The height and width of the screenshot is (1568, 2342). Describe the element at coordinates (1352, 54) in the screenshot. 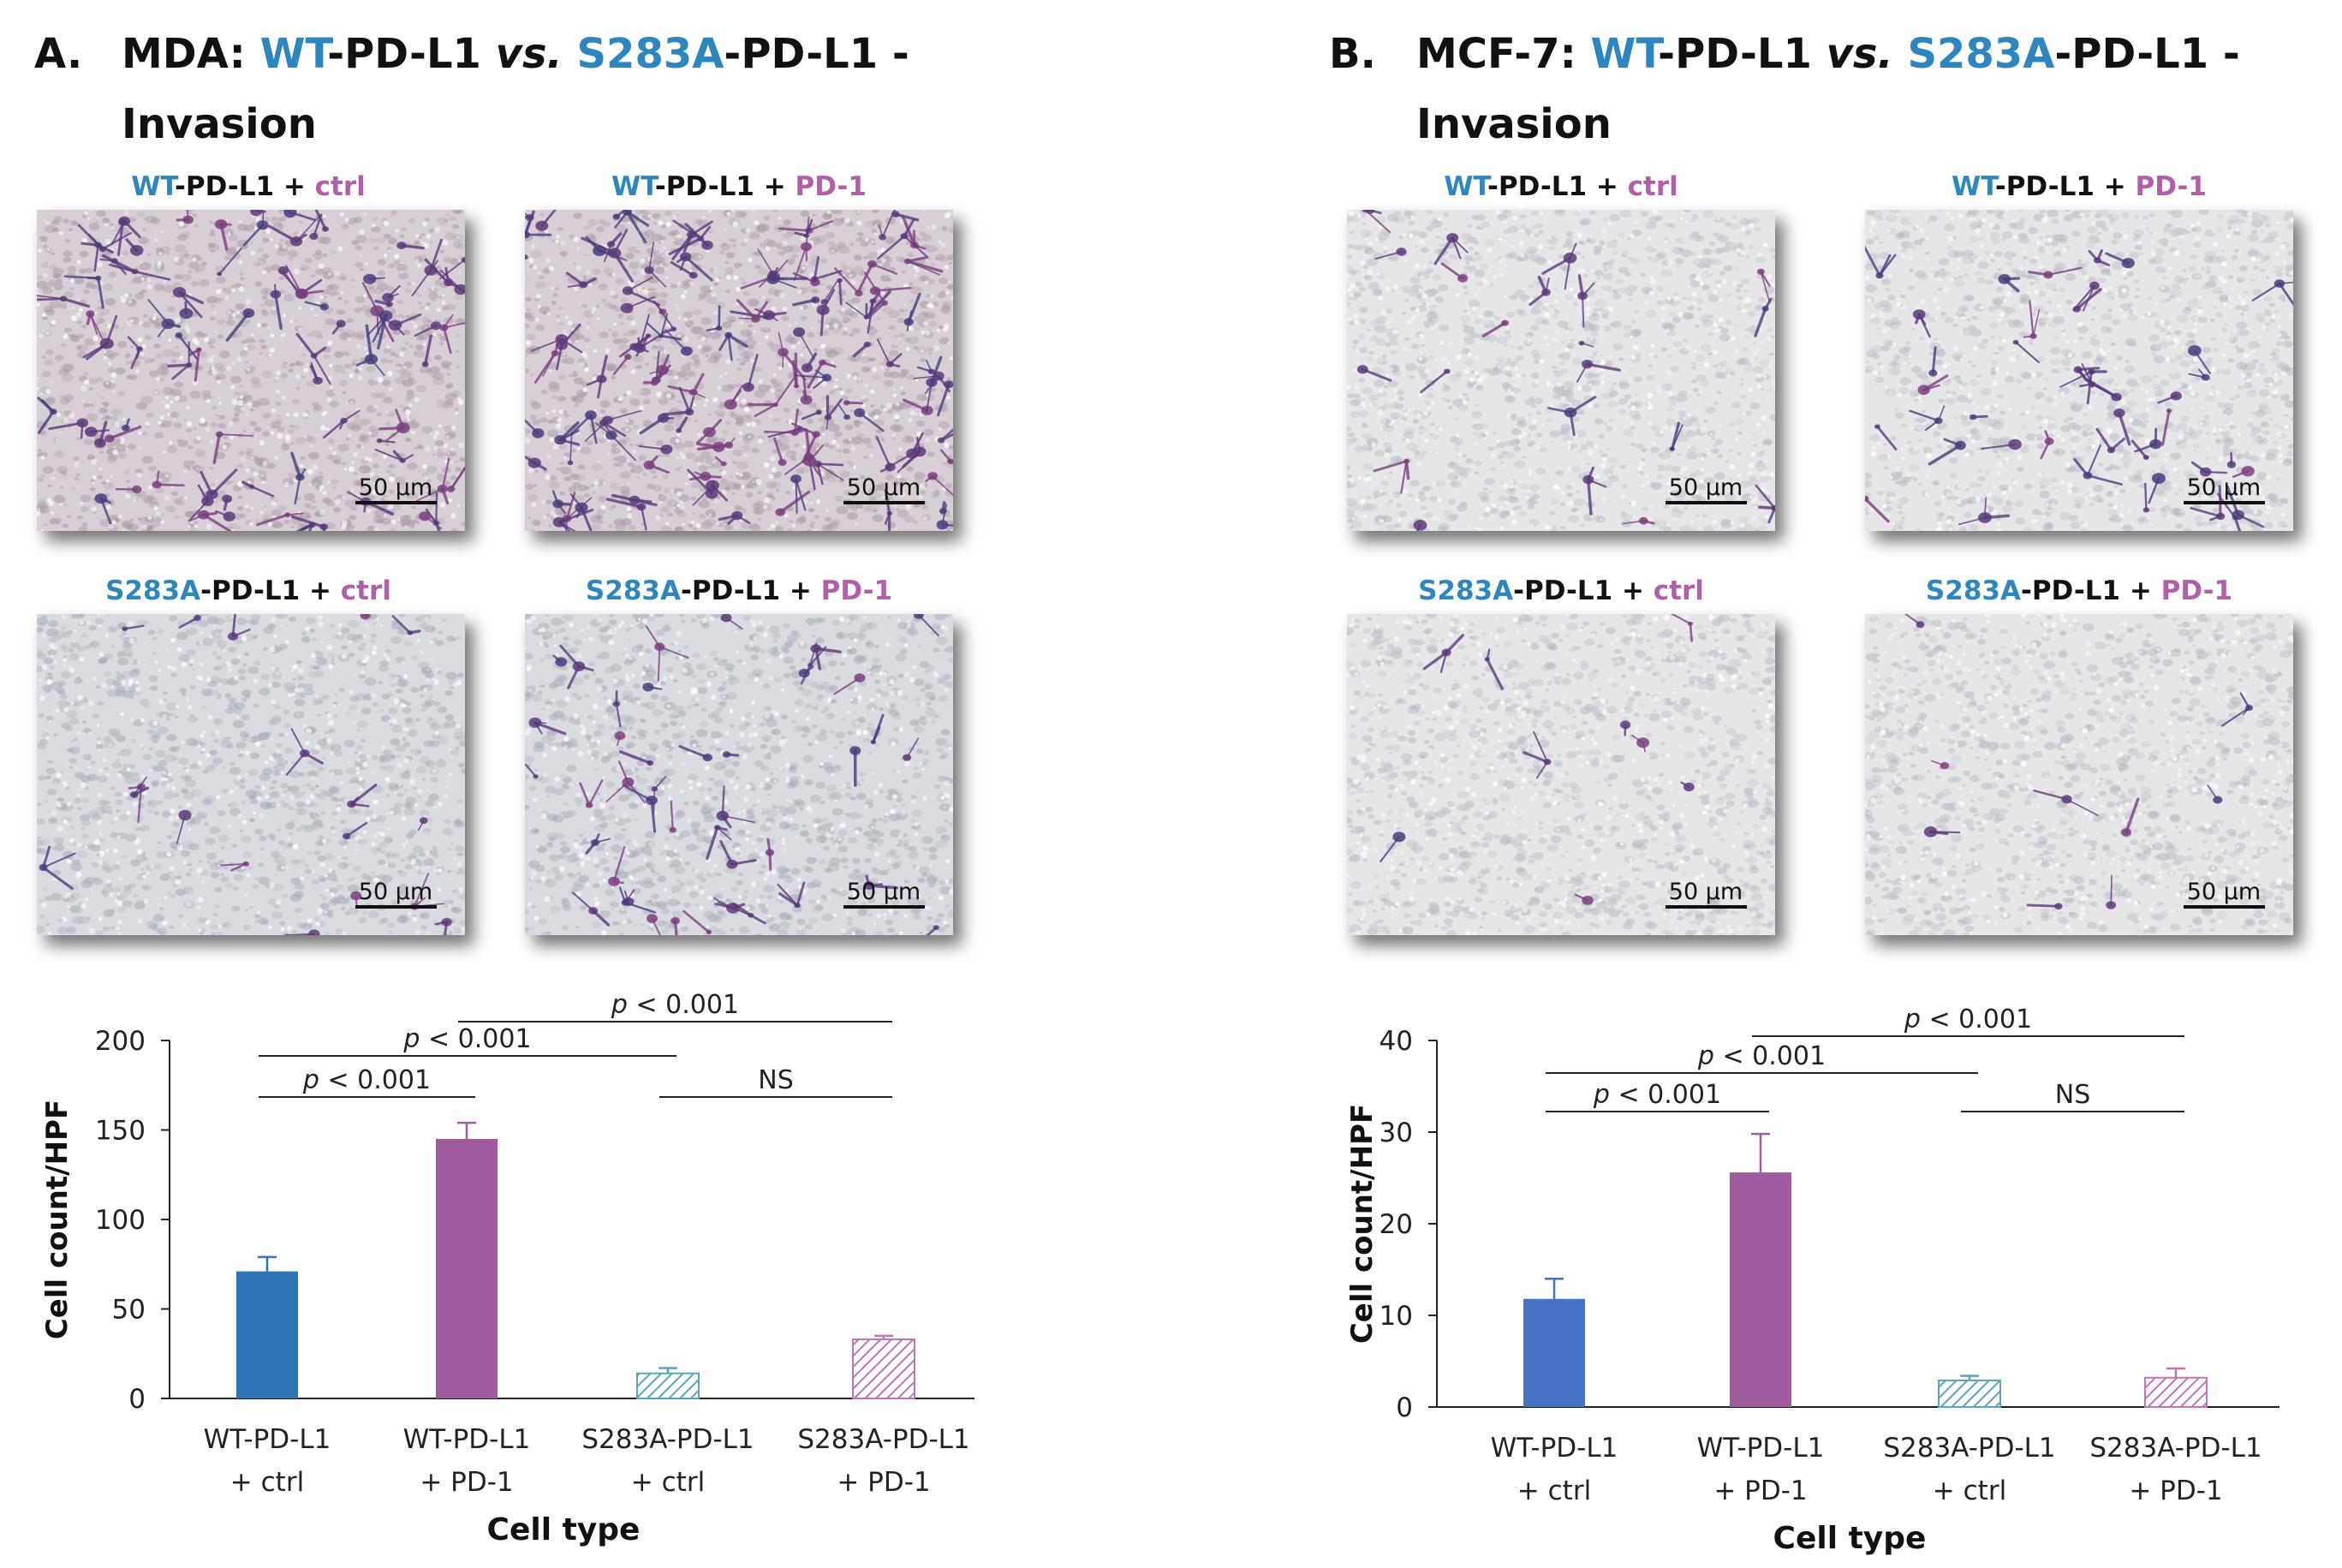

I see `panel-b-letter: B.` at that location.